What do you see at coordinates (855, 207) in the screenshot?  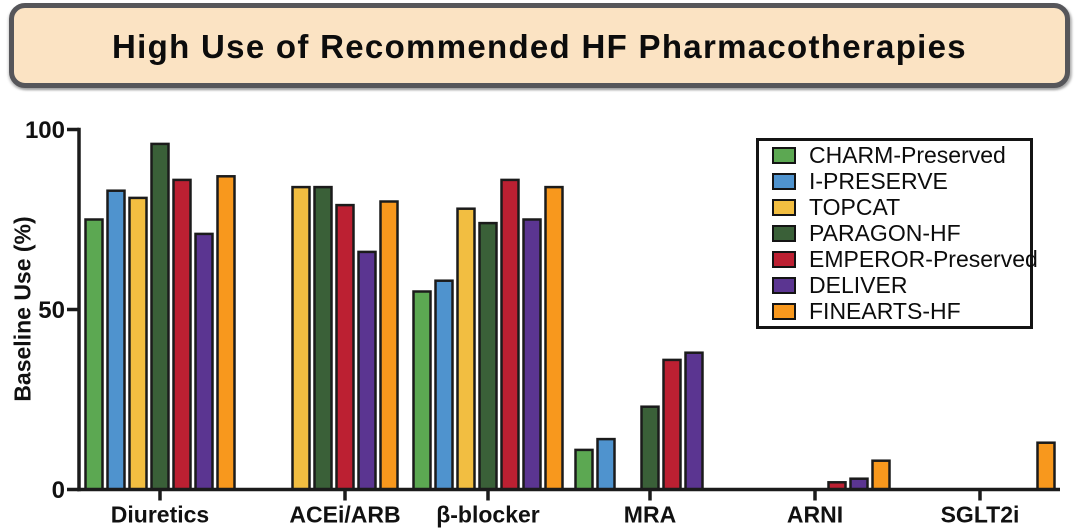 I see `legend-label: TOPCAT` at bounding box center [855, 207].